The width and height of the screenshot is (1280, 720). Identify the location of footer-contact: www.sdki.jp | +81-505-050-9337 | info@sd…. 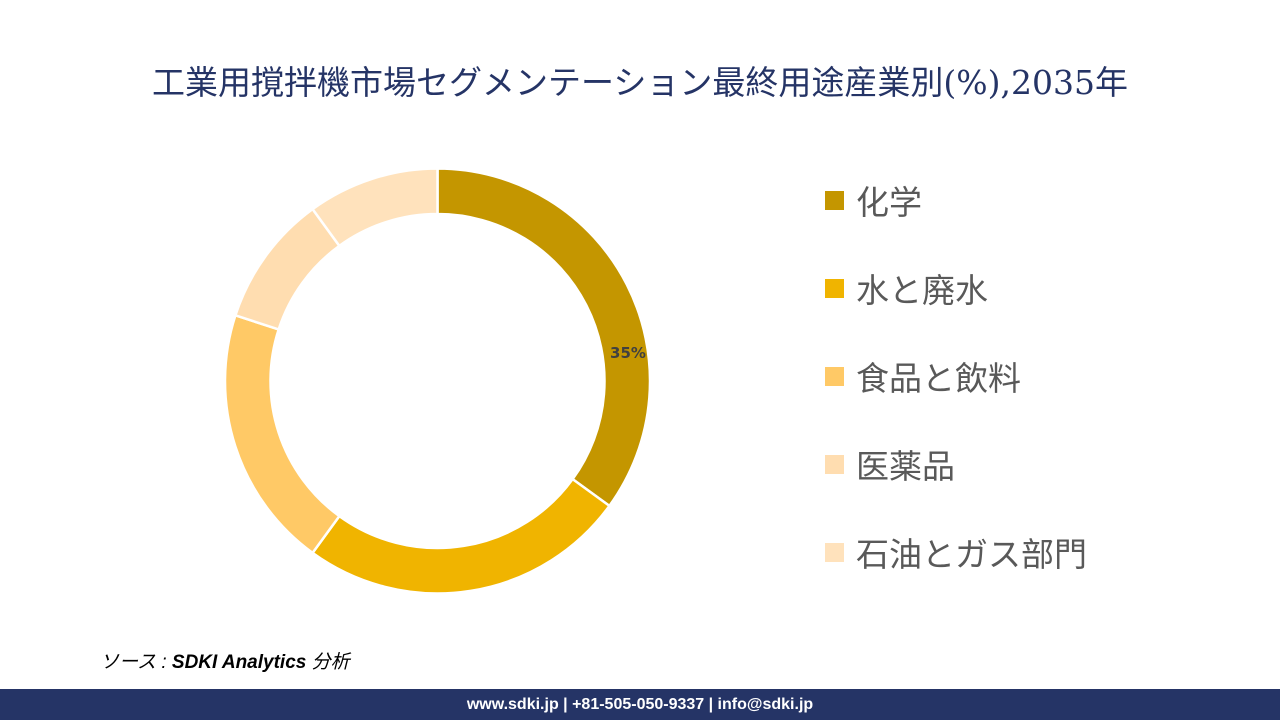
(640, 704).